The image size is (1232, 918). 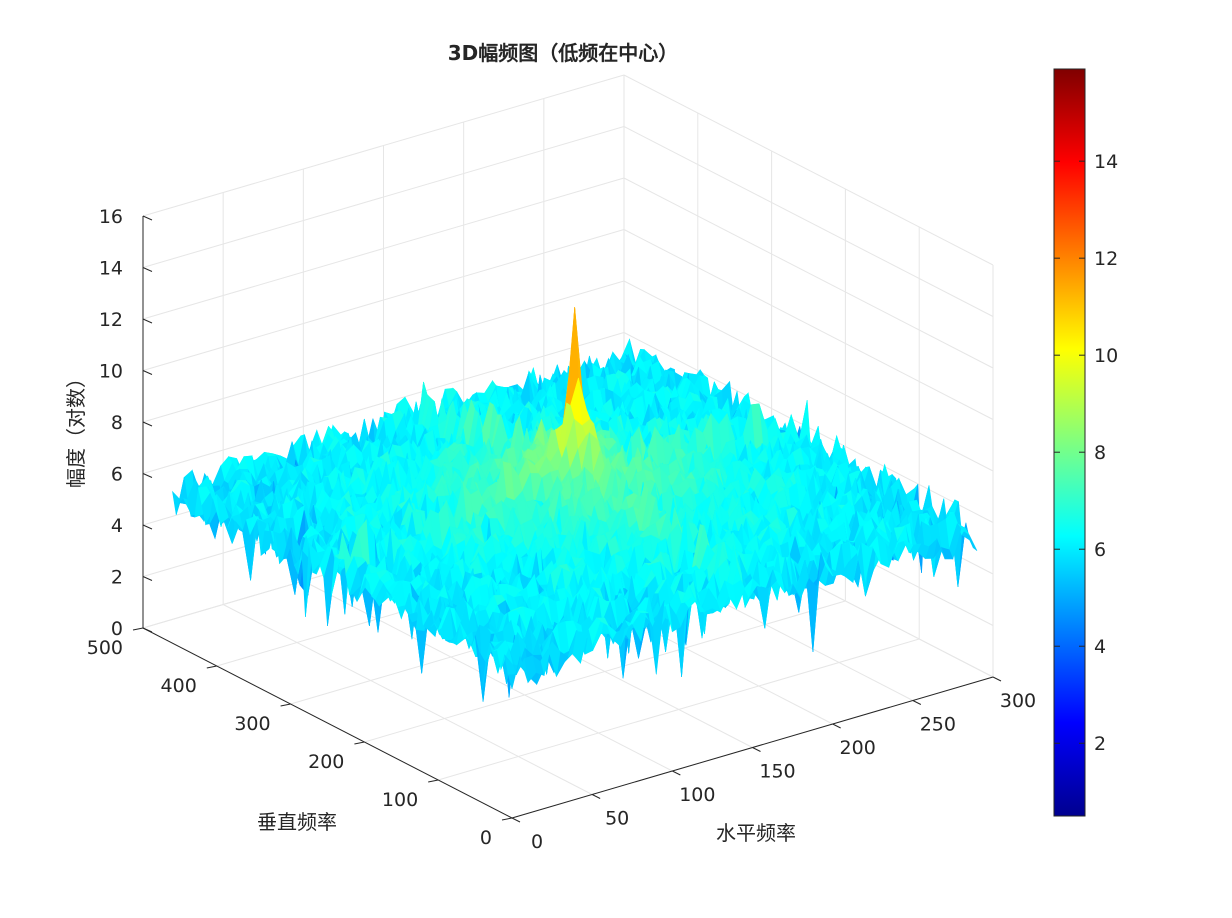 I want to click on y-axis-line, so click(x=327, y=723).